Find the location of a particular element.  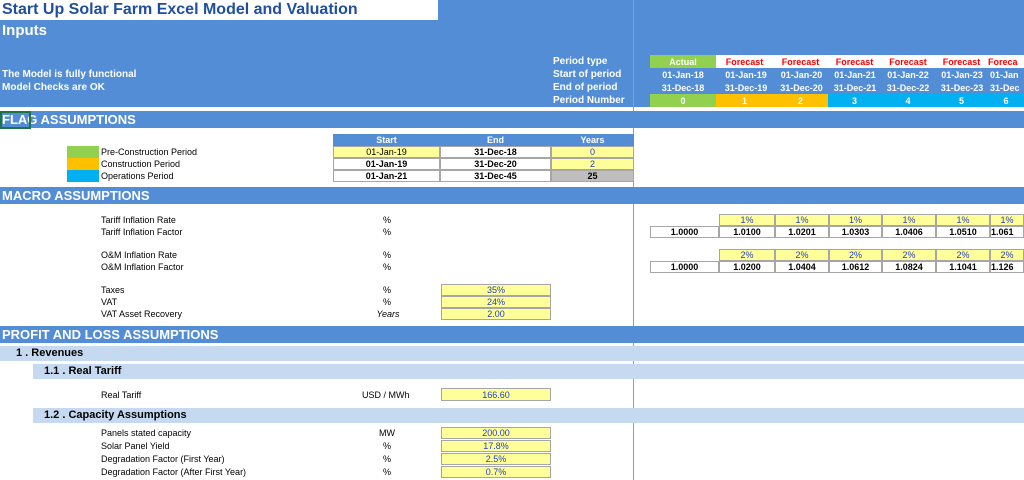

tariff-factor-value: 1.0201 is located at coordinates (802, 232).